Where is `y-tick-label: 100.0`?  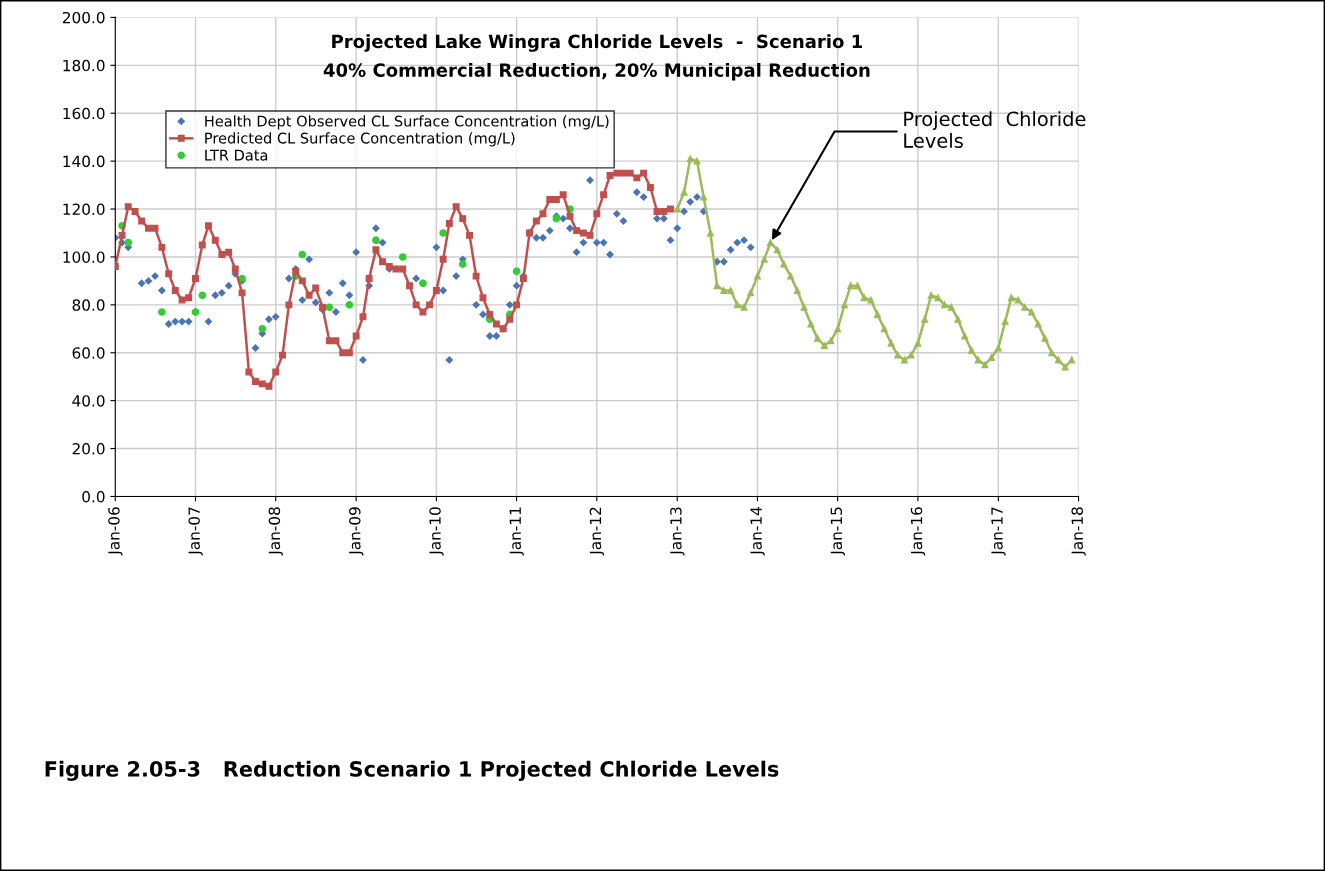 y-tick-label: 100.0 is located at coordinates (84, 257).